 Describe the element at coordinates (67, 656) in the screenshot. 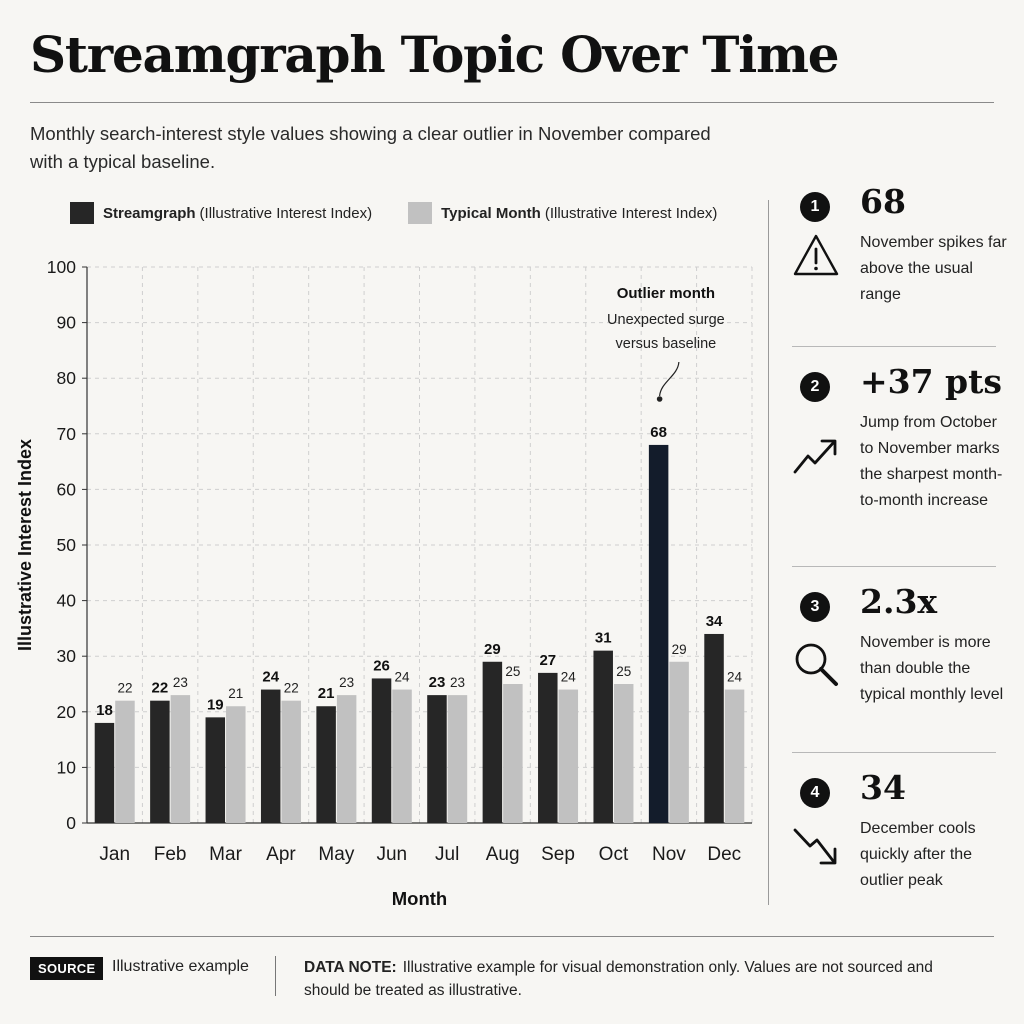

I see `y-tick-label: 30` at that location.